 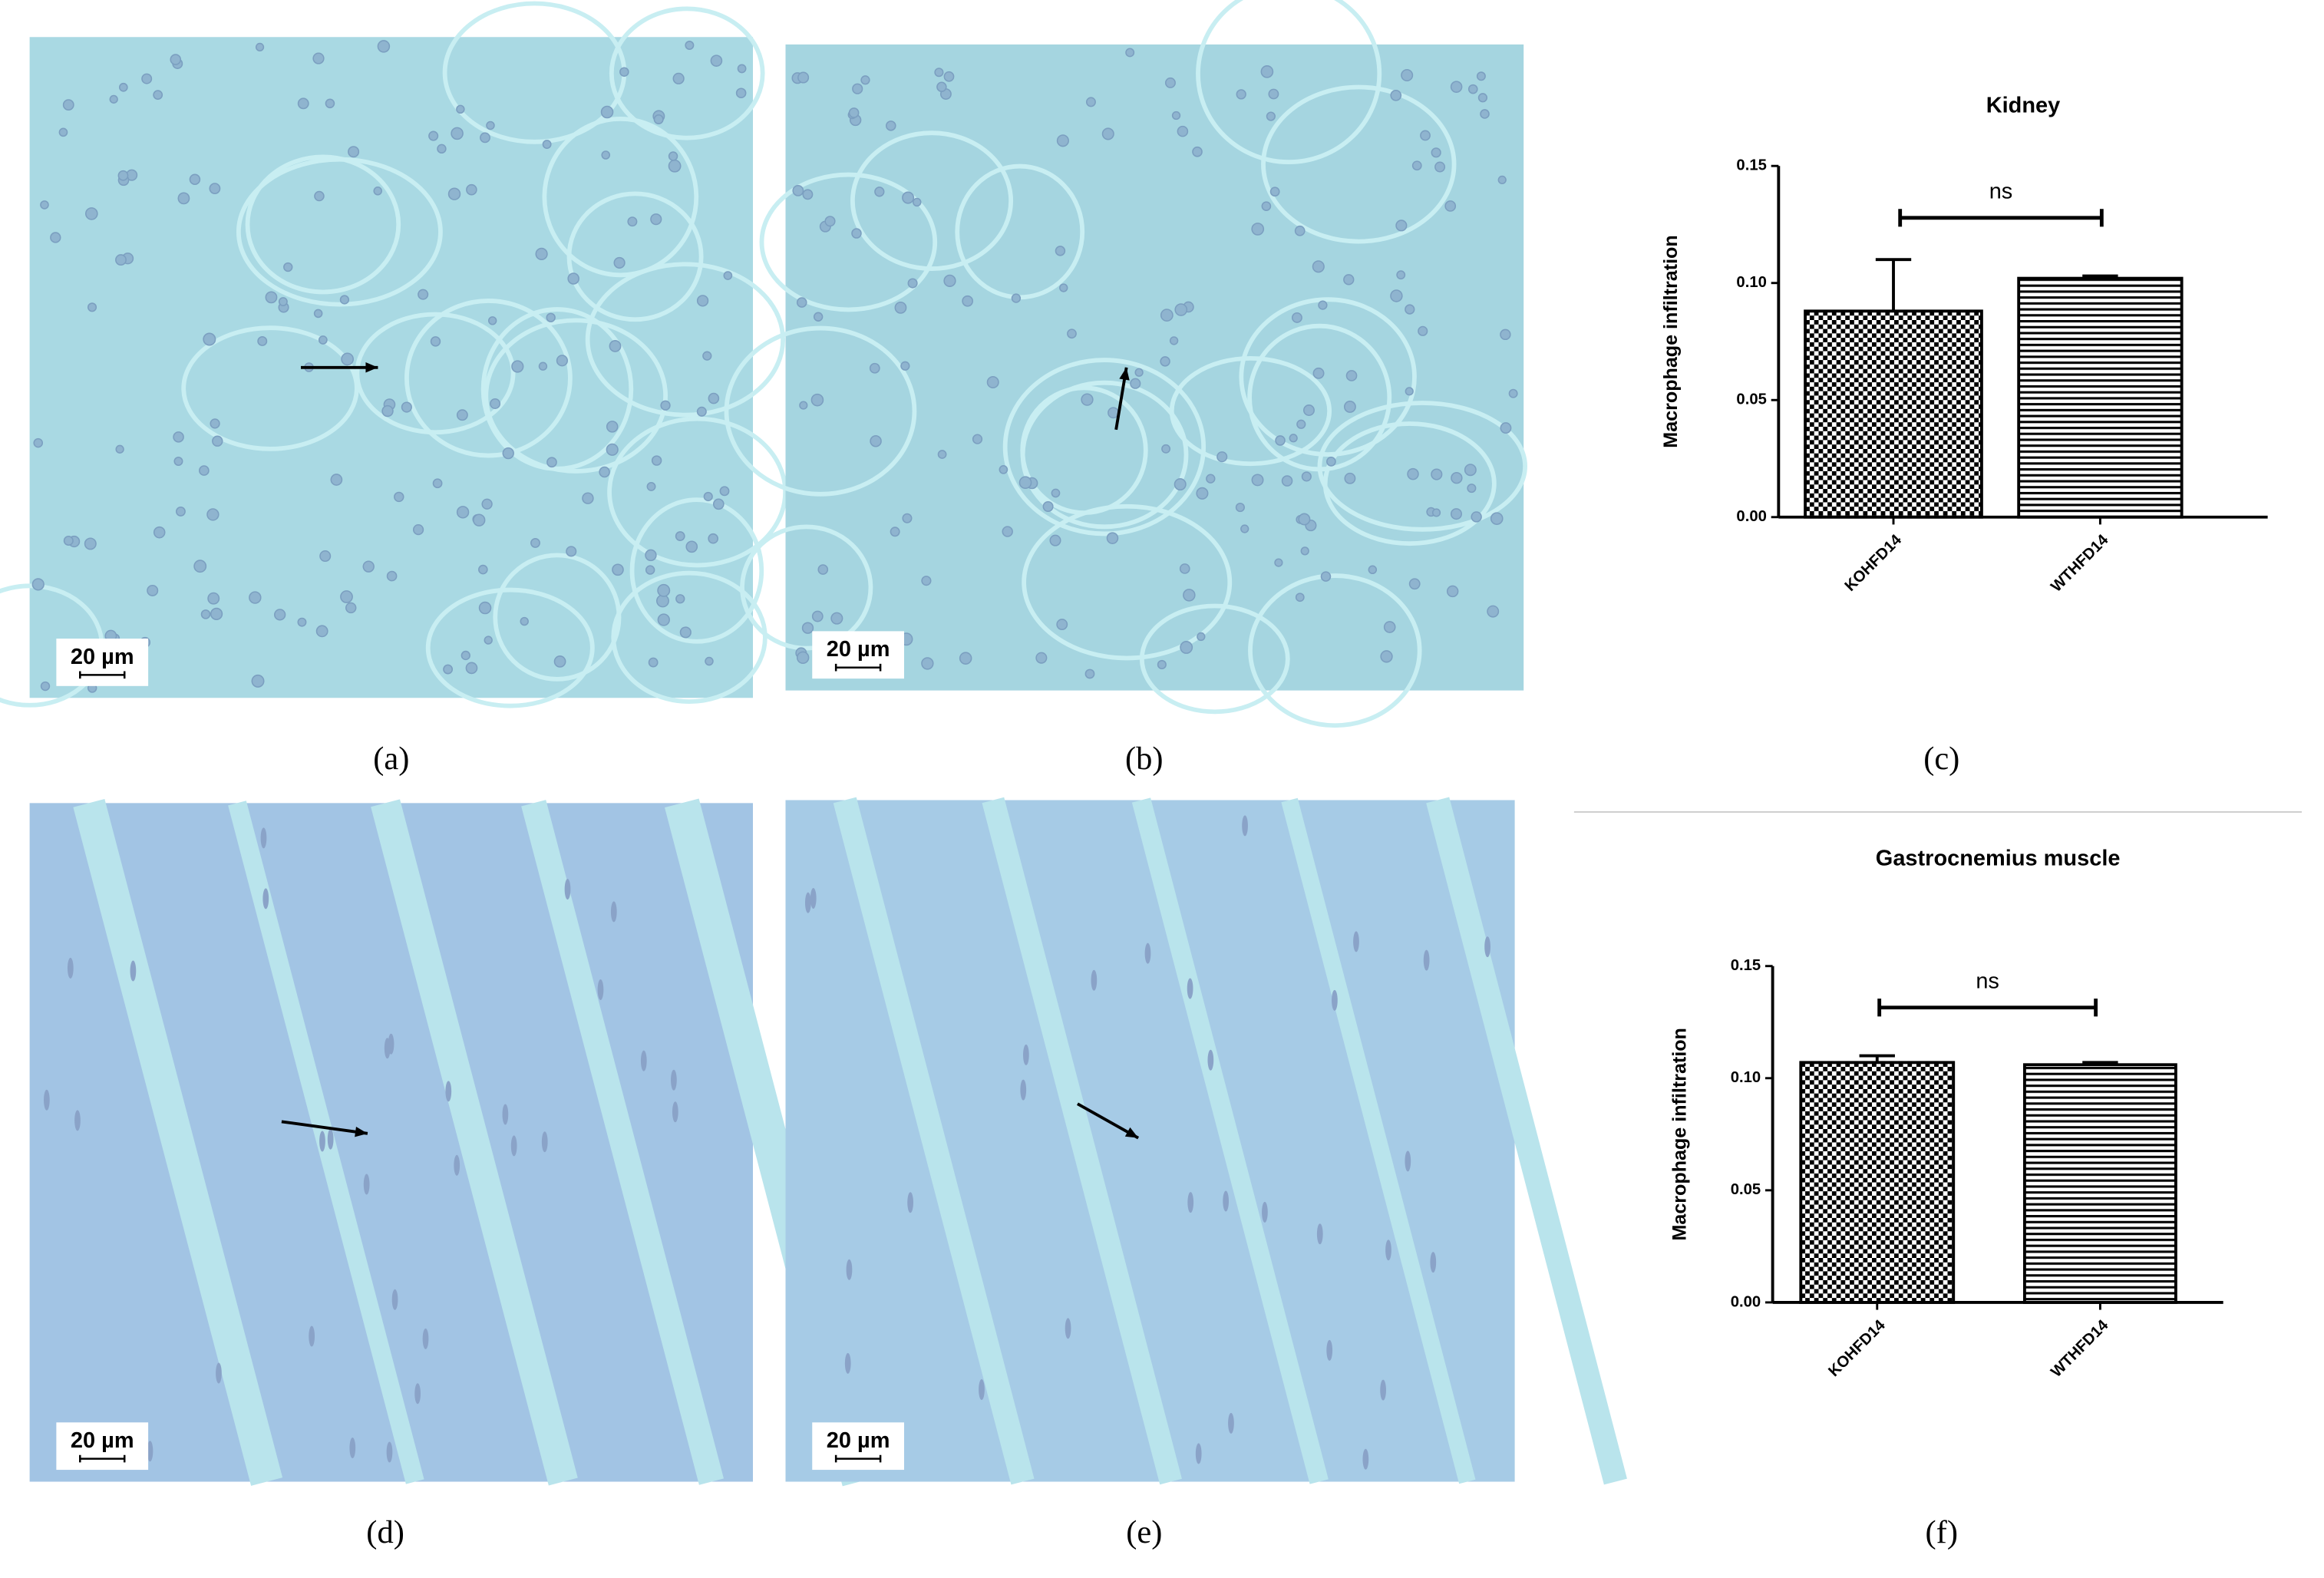 I want to click on chart-title: Gastrocnemius muscle, so click(x=1998, y=858).